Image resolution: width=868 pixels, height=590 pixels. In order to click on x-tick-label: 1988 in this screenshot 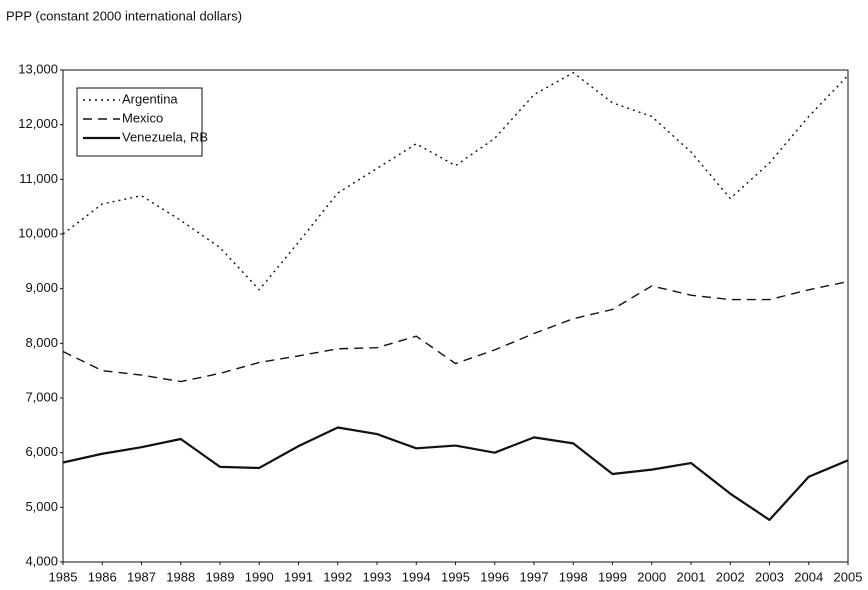, I will do `click(180, 576)`.